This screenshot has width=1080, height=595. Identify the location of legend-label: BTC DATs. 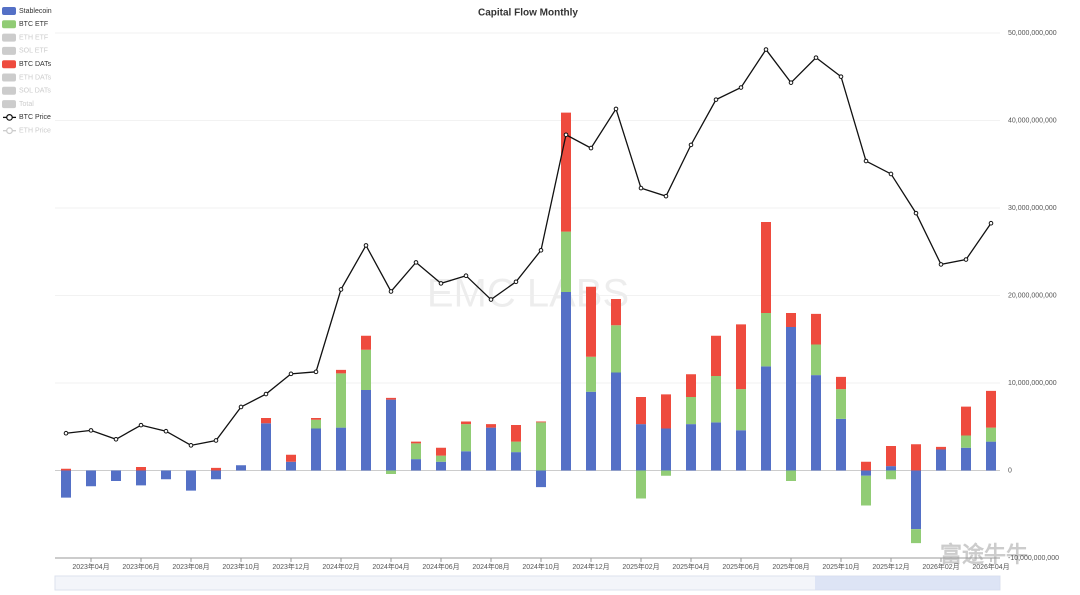
(35, 64).